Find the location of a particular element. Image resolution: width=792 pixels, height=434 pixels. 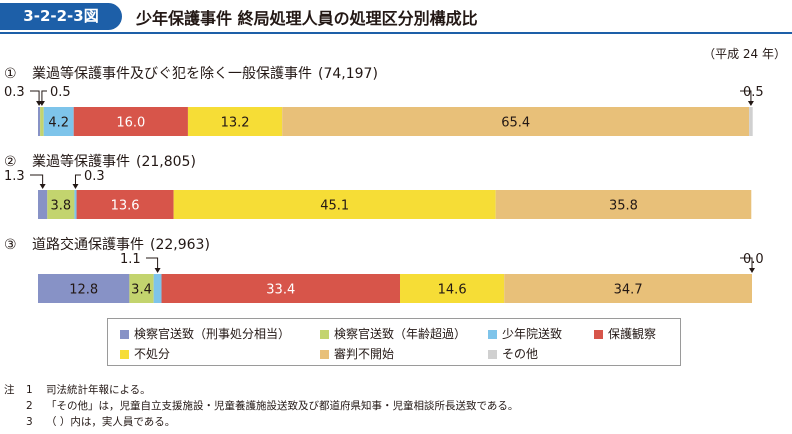

legend-item-no-disposition: 不処分 is located at coordinates (145, 353).